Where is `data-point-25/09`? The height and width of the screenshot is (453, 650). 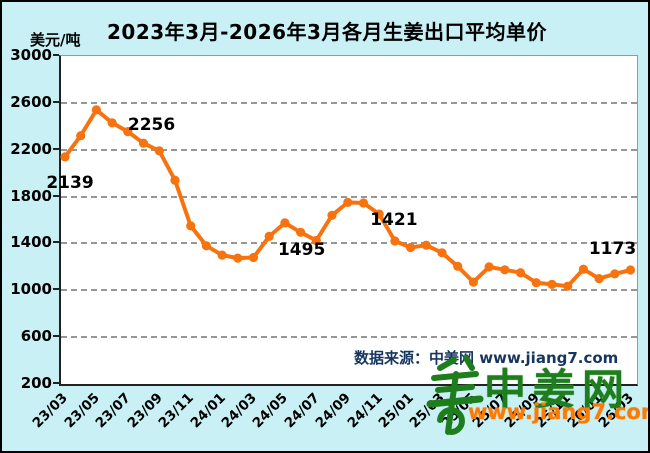 data-point-25/09 is located at coordinates (536, 283).